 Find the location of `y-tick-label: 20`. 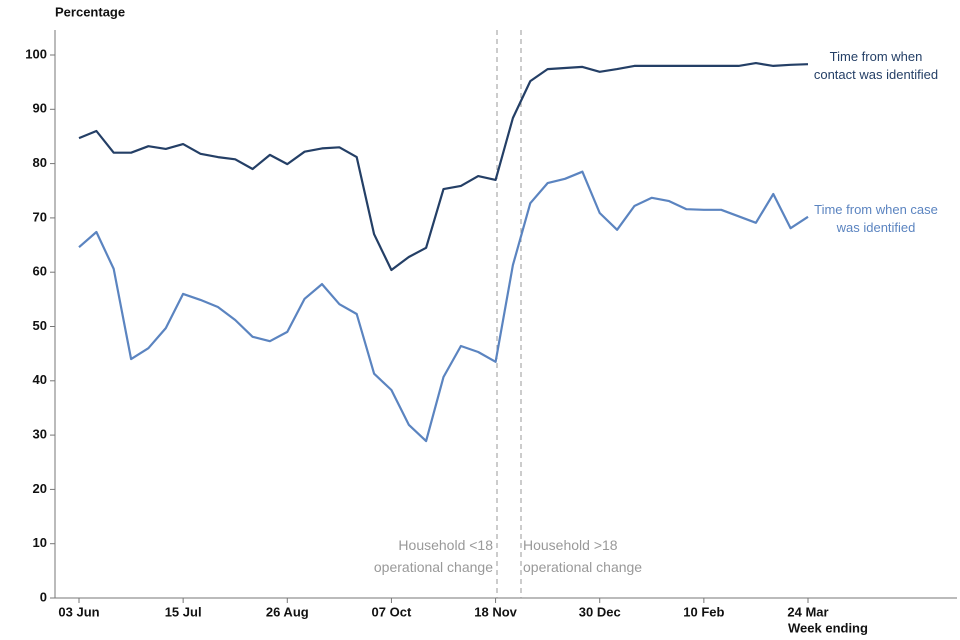

y-tick-label: 20 is located at coordinates (40, 488).